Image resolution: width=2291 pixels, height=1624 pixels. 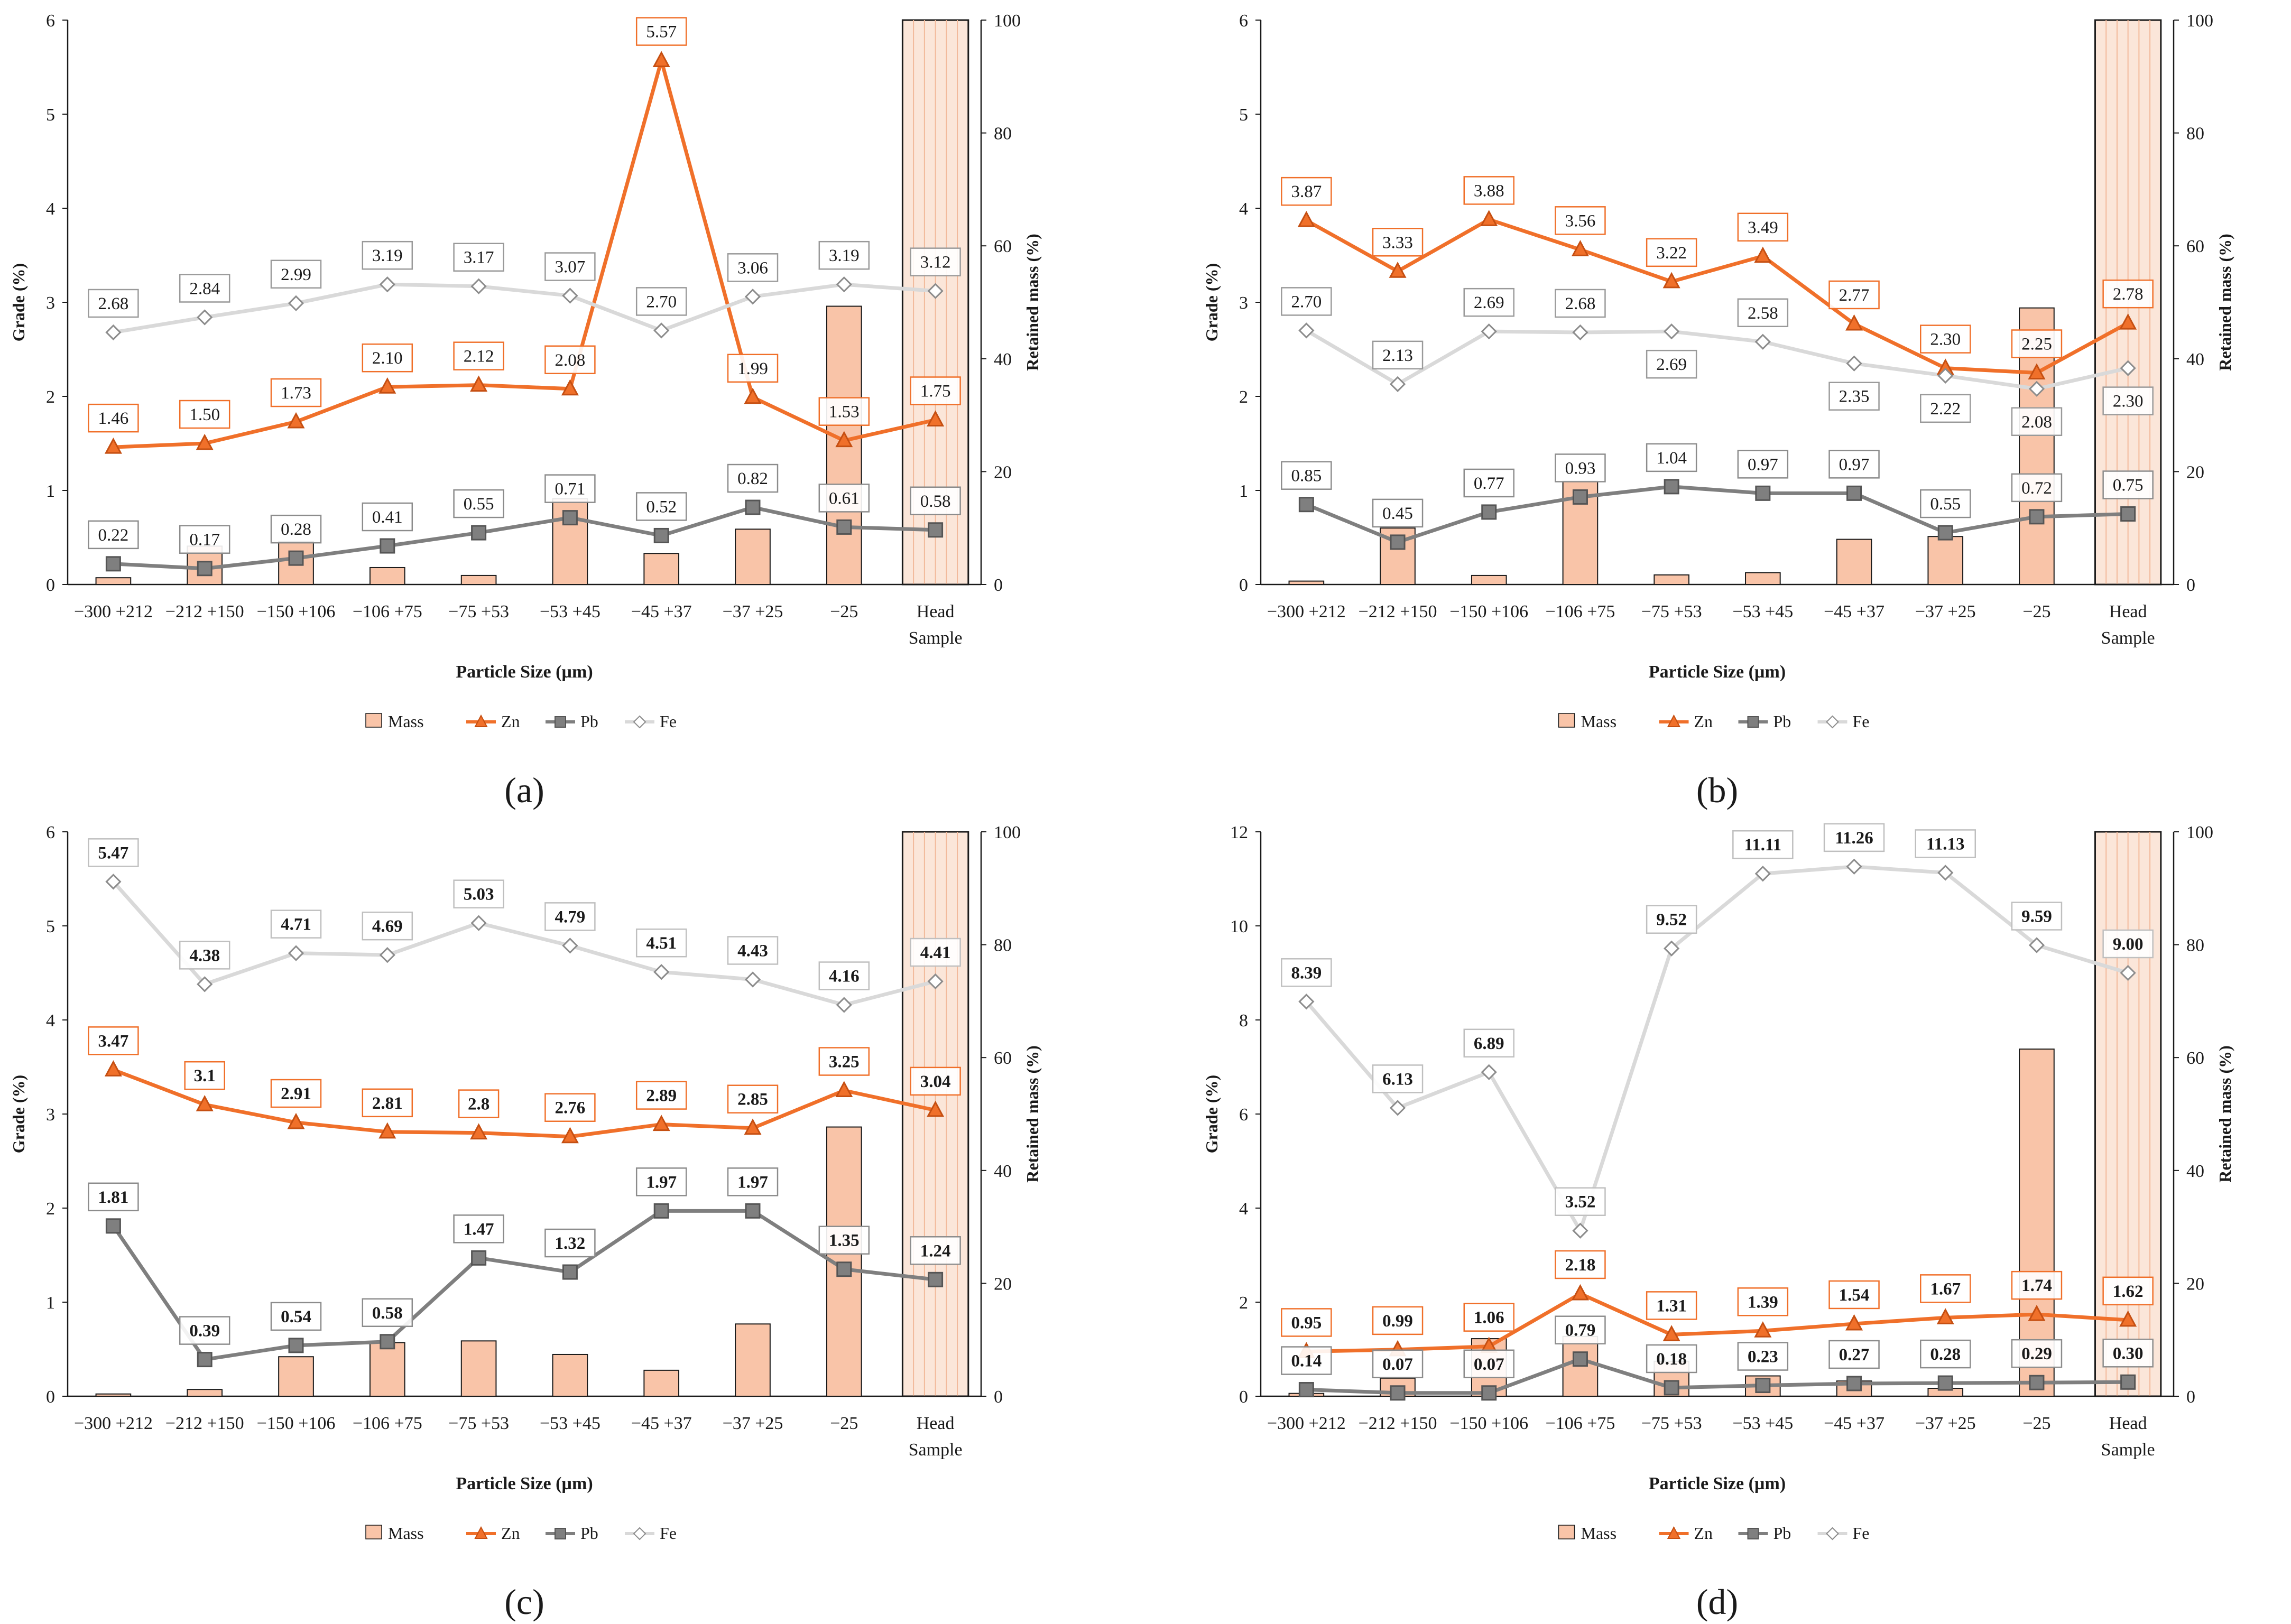 What do you see at coordinates (1763, 1423) in the screenshot?
I see `x-tick-label: −53 +45` at bounding box center [1763, 1423].